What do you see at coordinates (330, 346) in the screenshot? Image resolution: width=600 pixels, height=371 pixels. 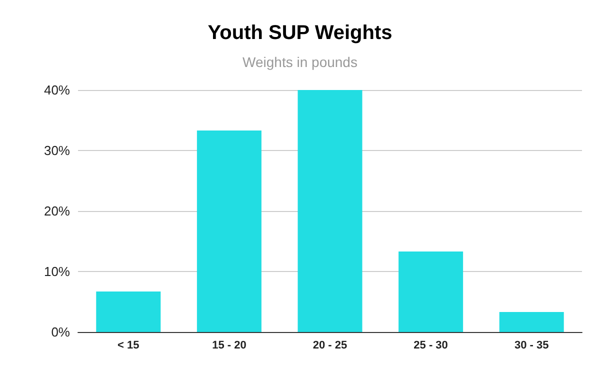 I see `x-tick-label: 20 - 25` at bounding box center [330, 346].